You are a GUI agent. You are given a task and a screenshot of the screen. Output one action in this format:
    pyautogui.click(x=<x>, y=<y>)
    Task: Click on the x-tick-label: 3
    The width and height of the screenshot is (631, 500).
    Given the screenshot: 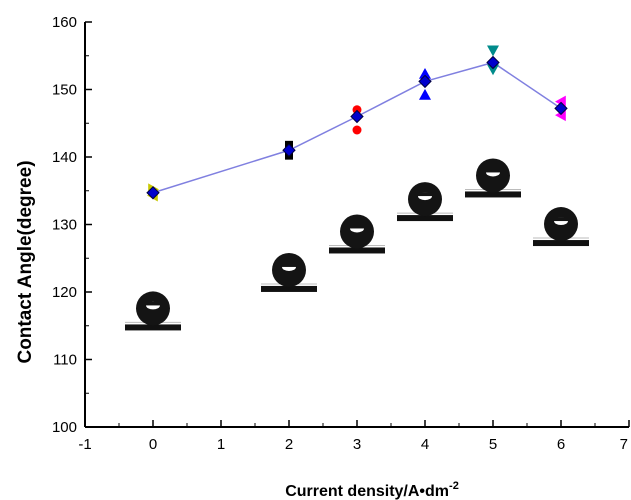 What is the action you would take?
    pyautogui.click(x=357, y=444)
    